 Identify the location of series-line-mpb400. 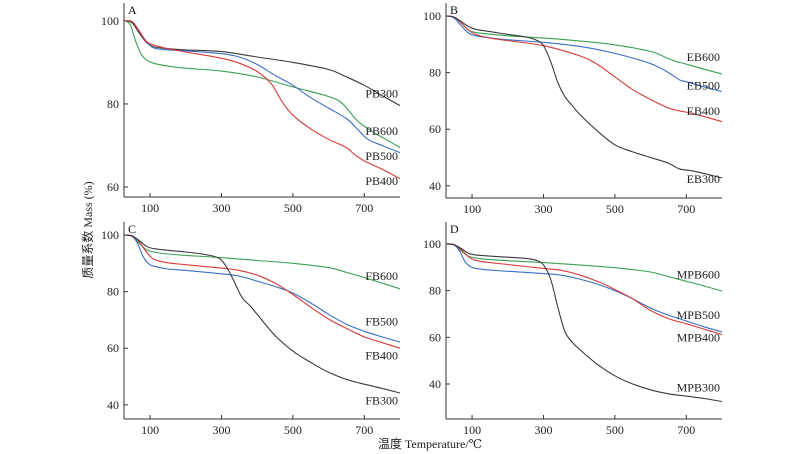
(585, 289).